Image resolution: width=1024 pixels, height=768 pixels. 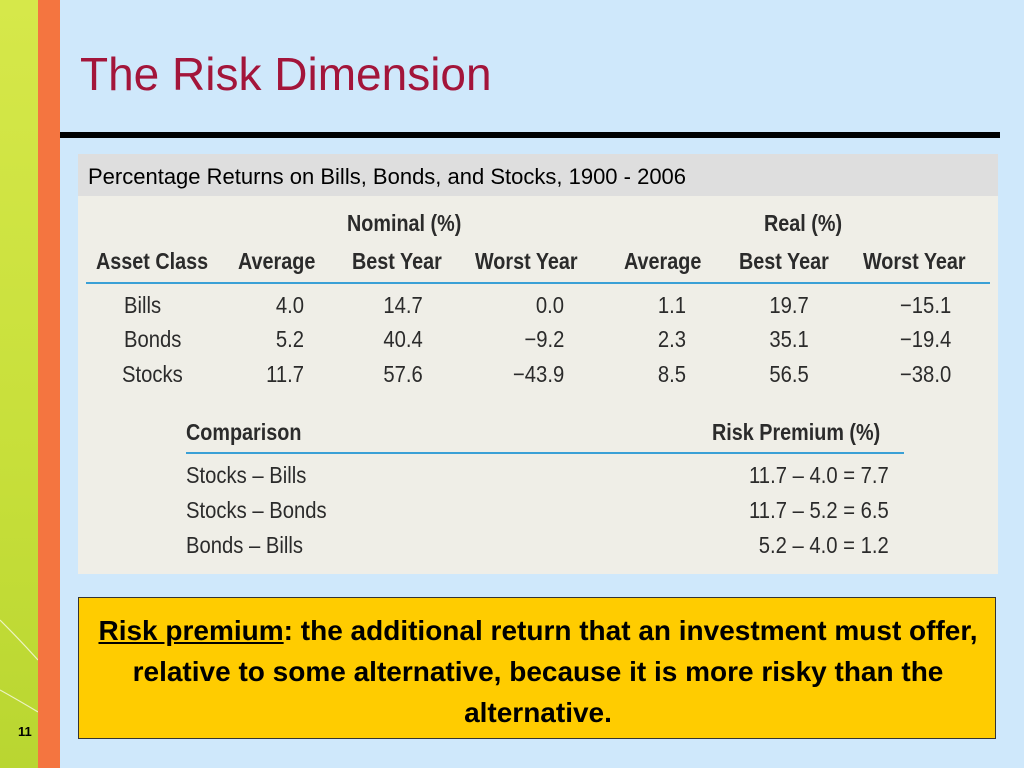 What do you see at coordinates (289, 305) in the screenshot?
I see `table-cell: 4.0` at bounding box center [289, 305].